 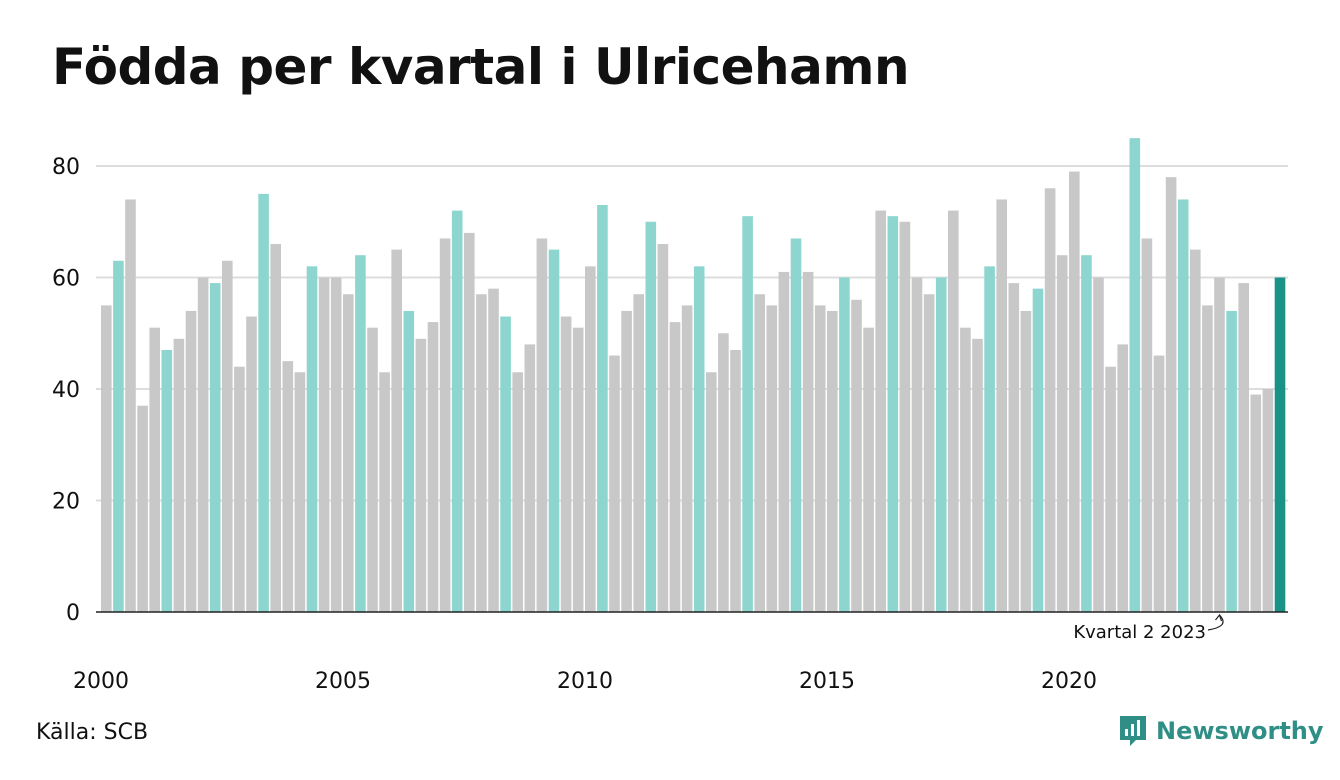 I want to click on newsworthy-logo-icon, so click(x=1133, y=731).